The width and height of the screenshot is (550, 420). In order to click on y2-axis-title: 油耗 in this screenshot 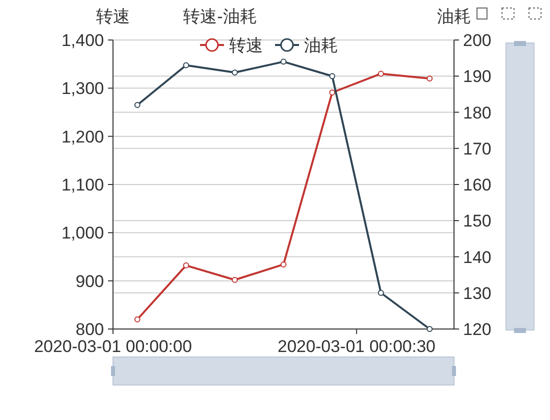, I will do `click(454, 16)`.